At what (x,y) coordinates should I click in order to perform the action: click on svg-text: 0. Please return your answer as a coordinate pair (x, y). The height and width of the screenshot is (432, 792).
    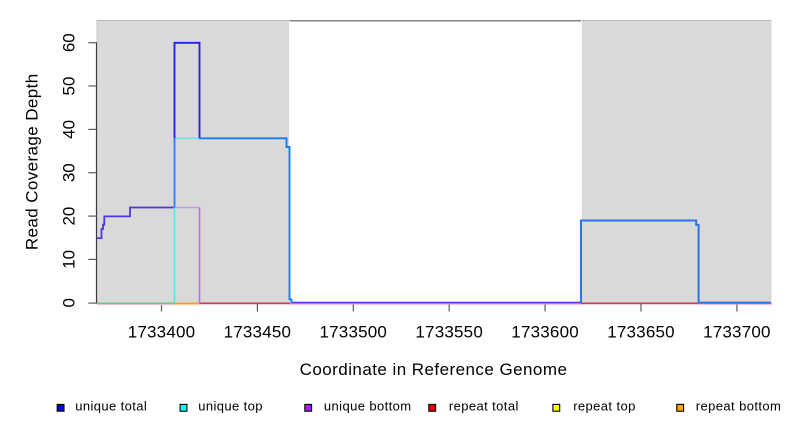
    Looking at the image, I should click on (69, 302).